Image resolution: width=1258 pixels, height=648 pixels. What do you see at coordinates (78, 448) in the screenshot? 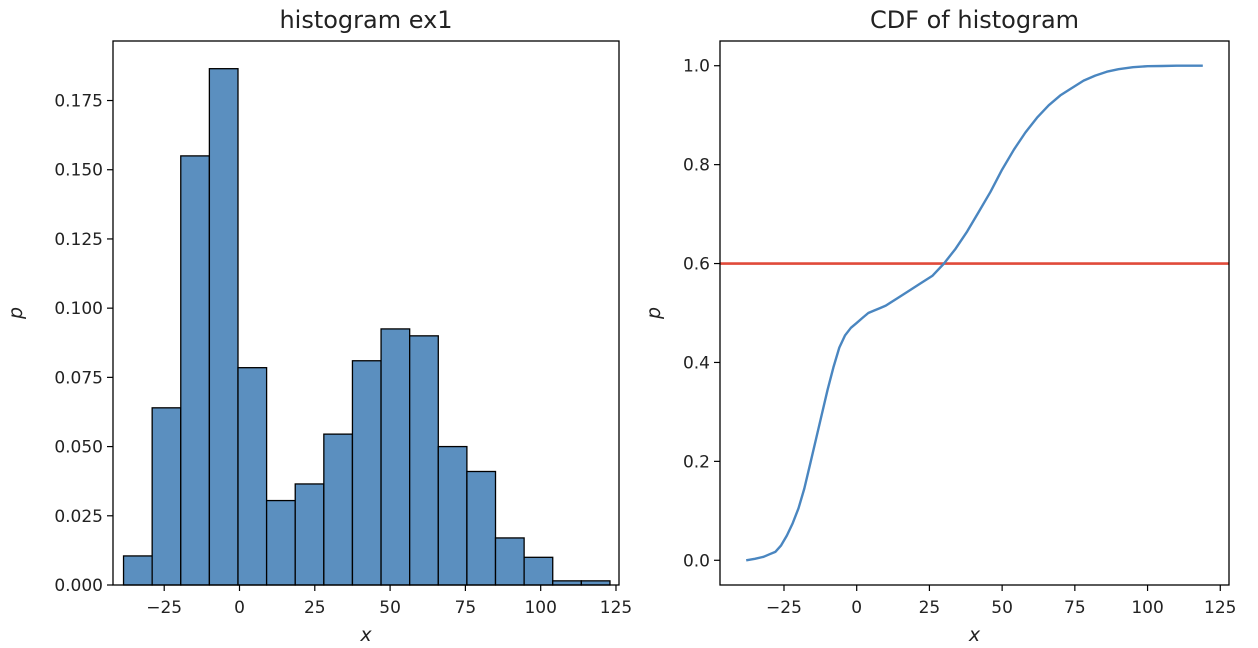
I see `y-tick-label: 0.050` at bounding box center [78, 448].